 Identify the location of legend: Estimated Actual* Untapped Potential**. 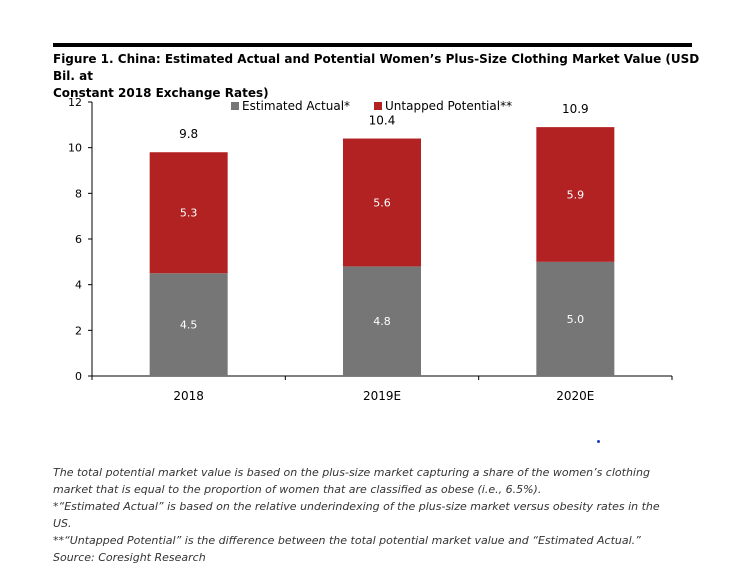
(371, 106).